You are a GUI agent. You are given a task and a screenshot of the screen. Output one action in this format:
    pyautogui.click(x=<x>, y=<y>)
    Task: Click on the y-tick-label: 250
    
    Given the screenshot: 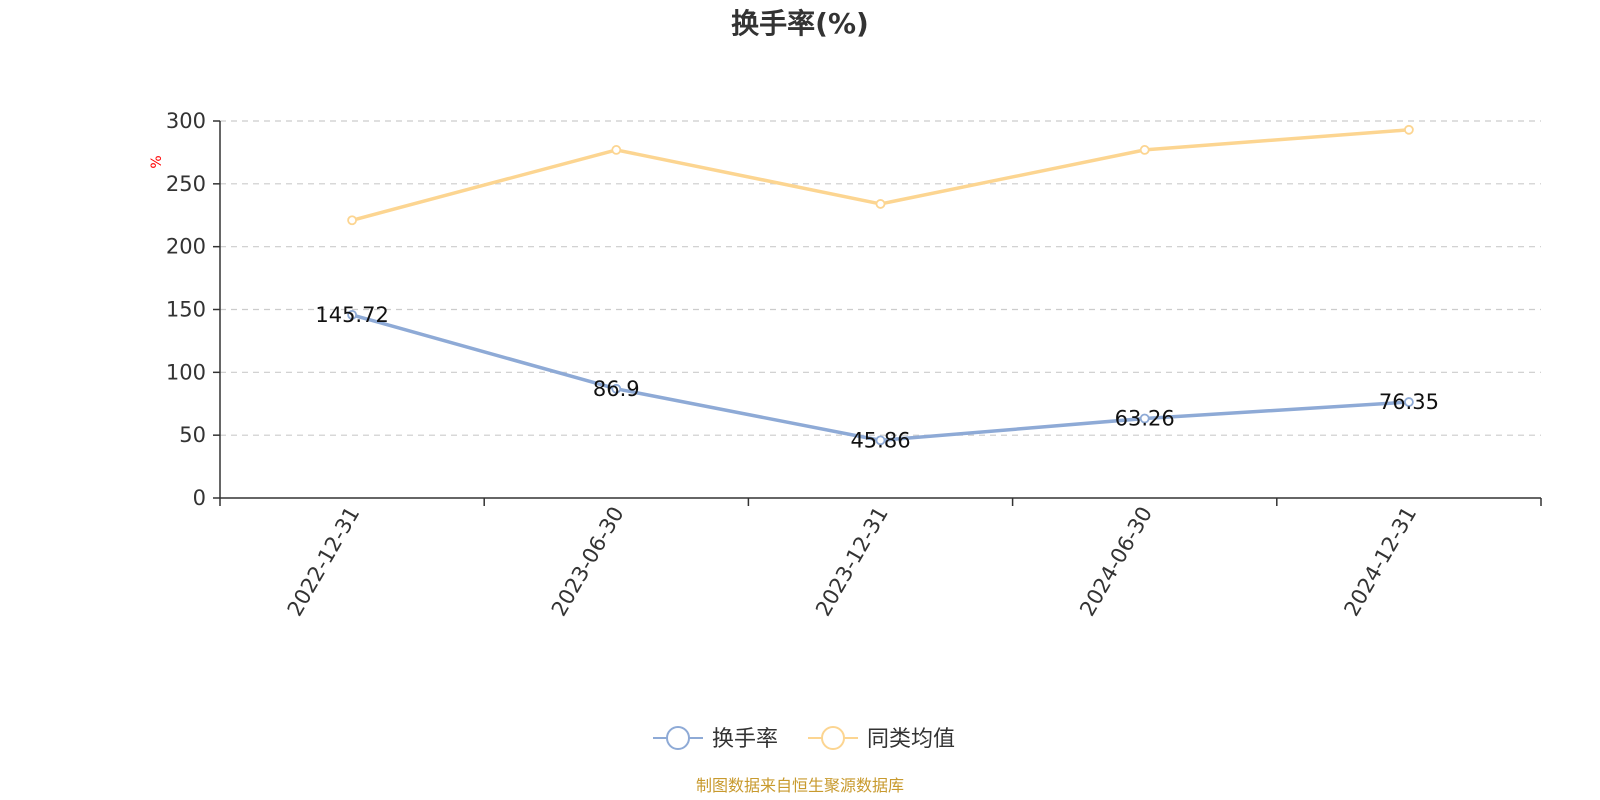 What is the action you would take?
    pyautogui.click(x=186, y=184)
    